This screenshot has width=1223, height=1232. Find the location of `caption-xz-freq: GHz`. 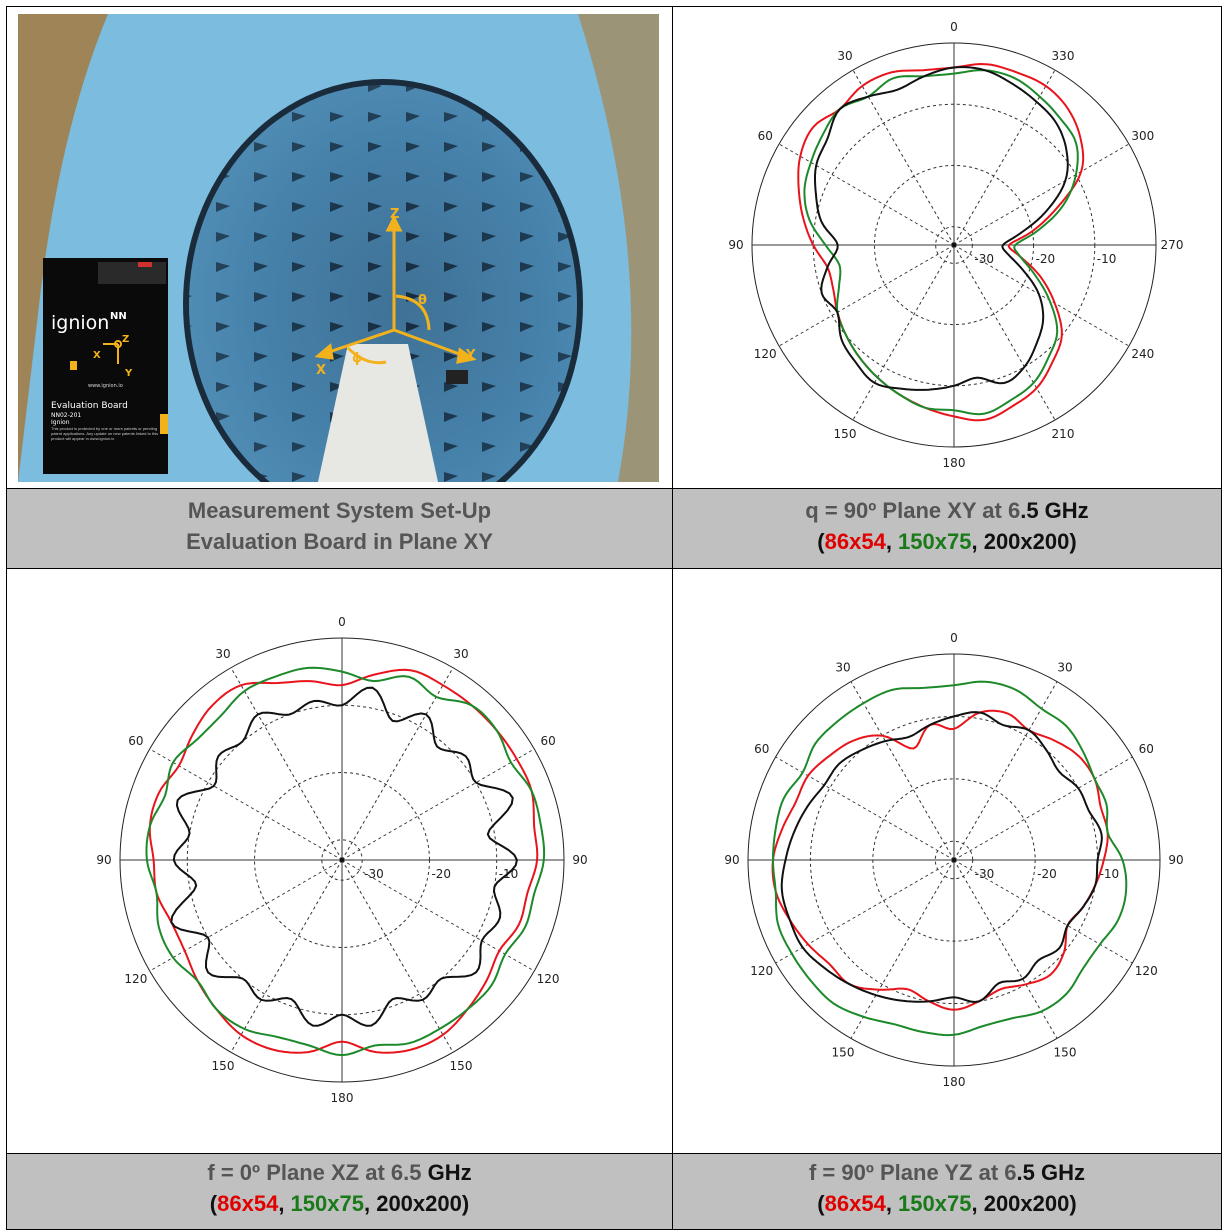

caption-xz-freq: GHz is located at coordinates (449, 1172).